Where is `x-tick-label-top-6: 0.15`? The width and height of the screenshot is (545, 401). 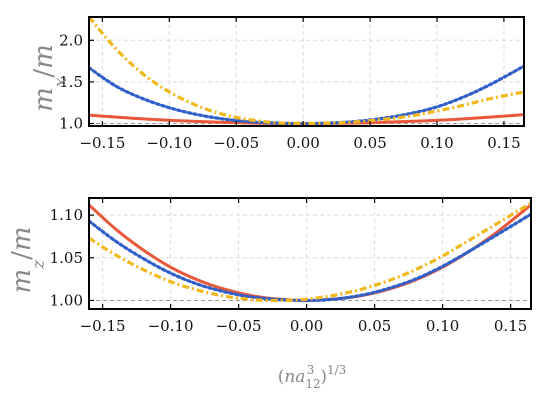
x-tick-label-top-6: 0.15 is located at coordinates (503, 143).